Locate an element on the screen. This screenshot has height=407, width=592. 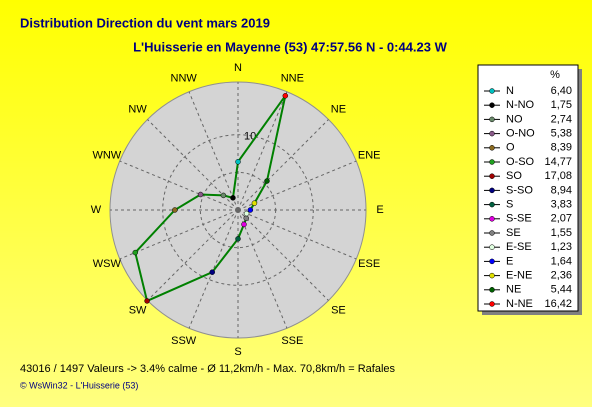
compass-label: S is located at coordinates (237, 352).